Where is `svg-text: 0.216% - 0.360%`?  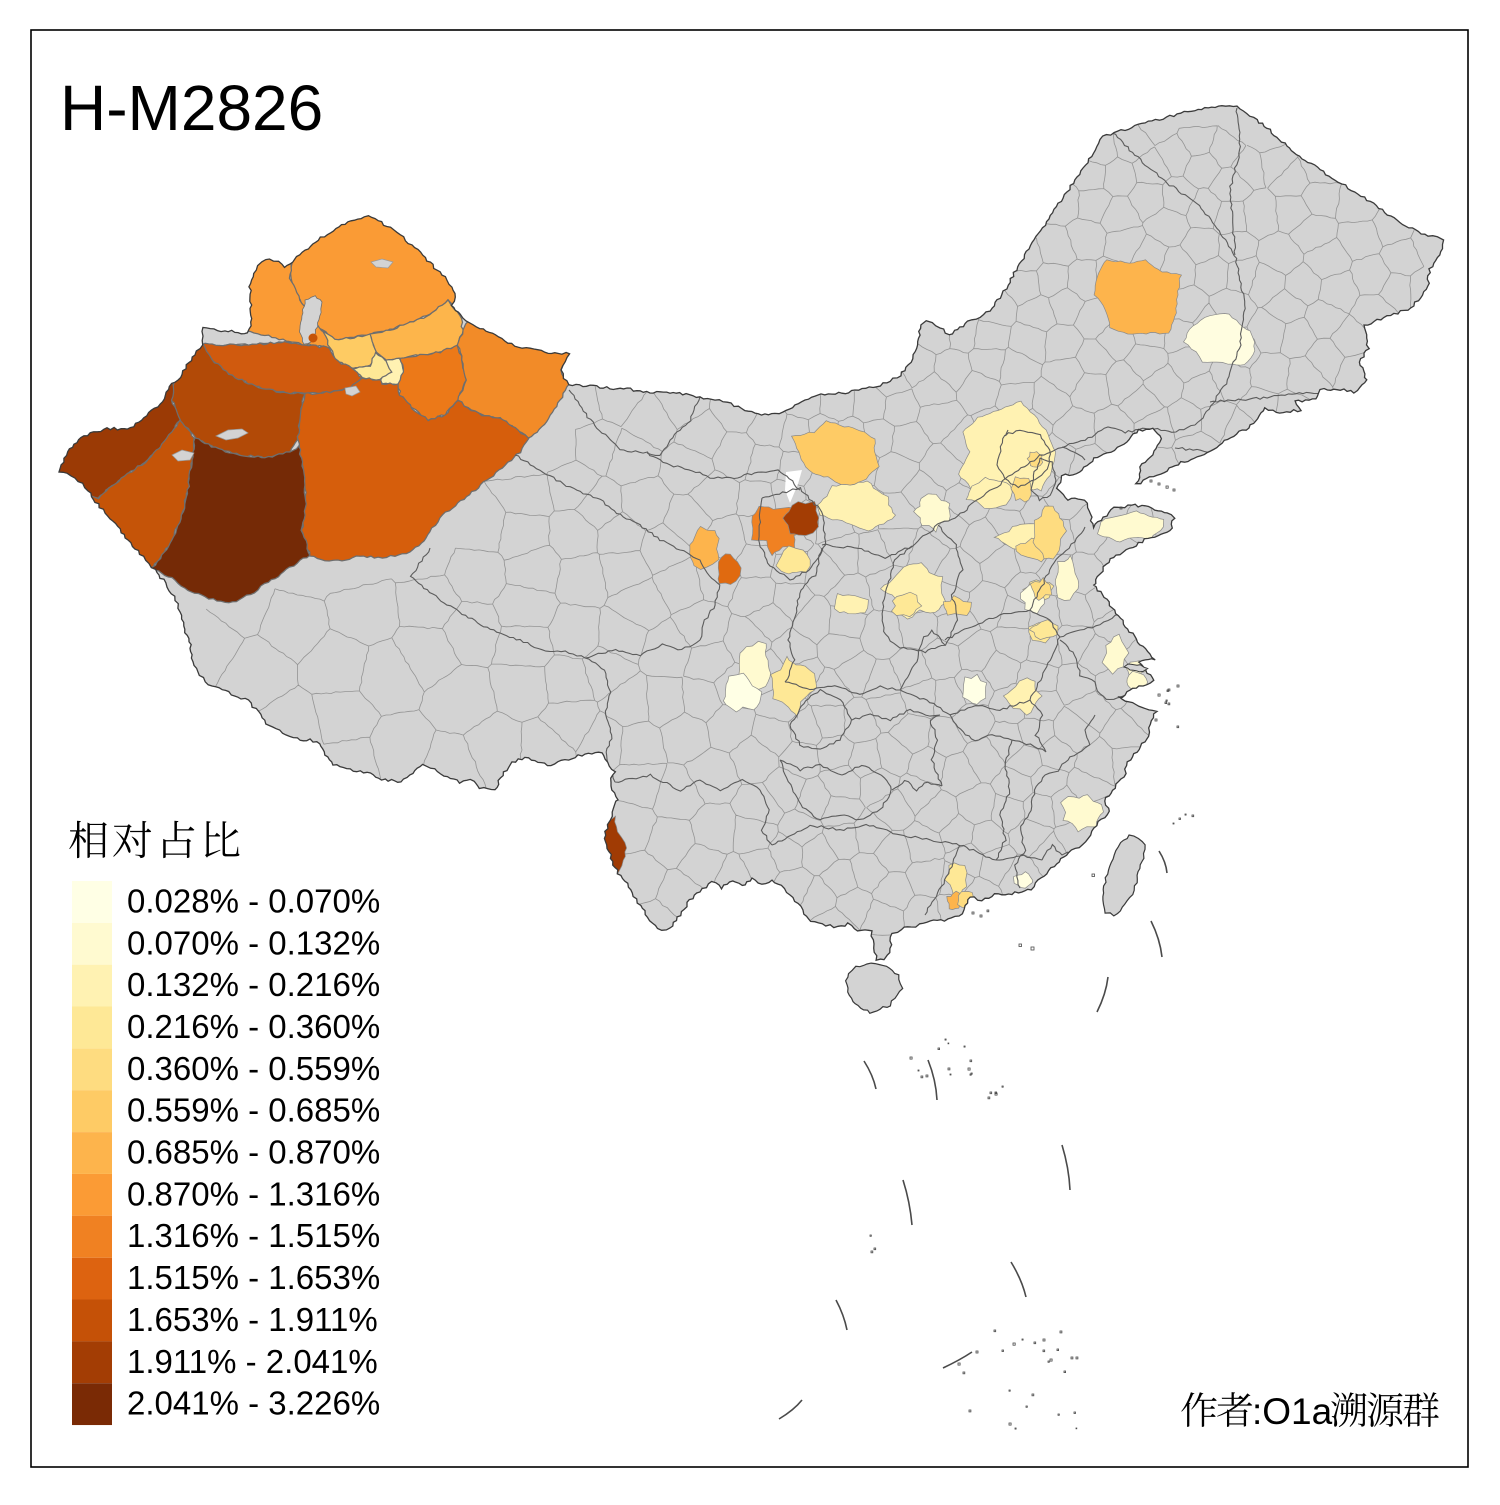
svg-text: 0.216% - 0.360% is located at coordinates (253, 1026).